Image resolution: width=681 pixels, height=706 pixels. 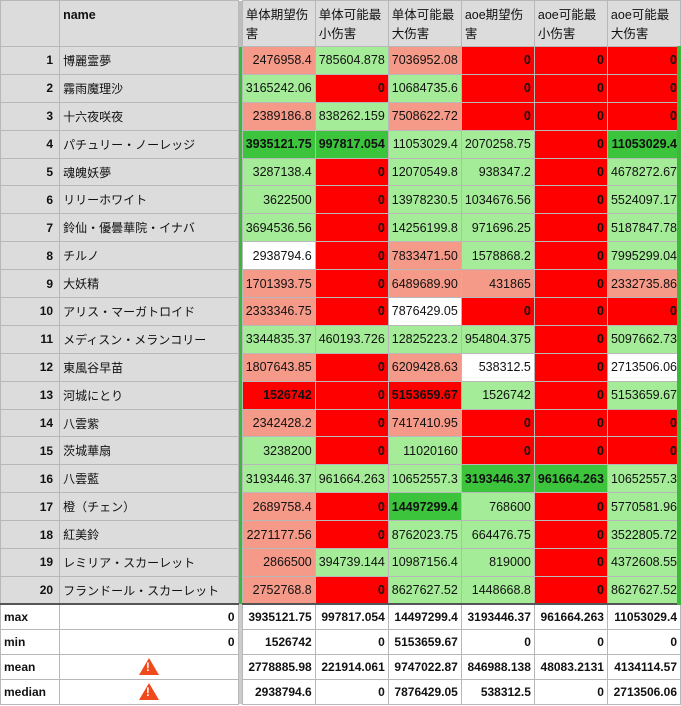 What do you see at coordinates (240, 23) in the screenshot?
I see `frozen-divider` at bounding box center [240, 23].